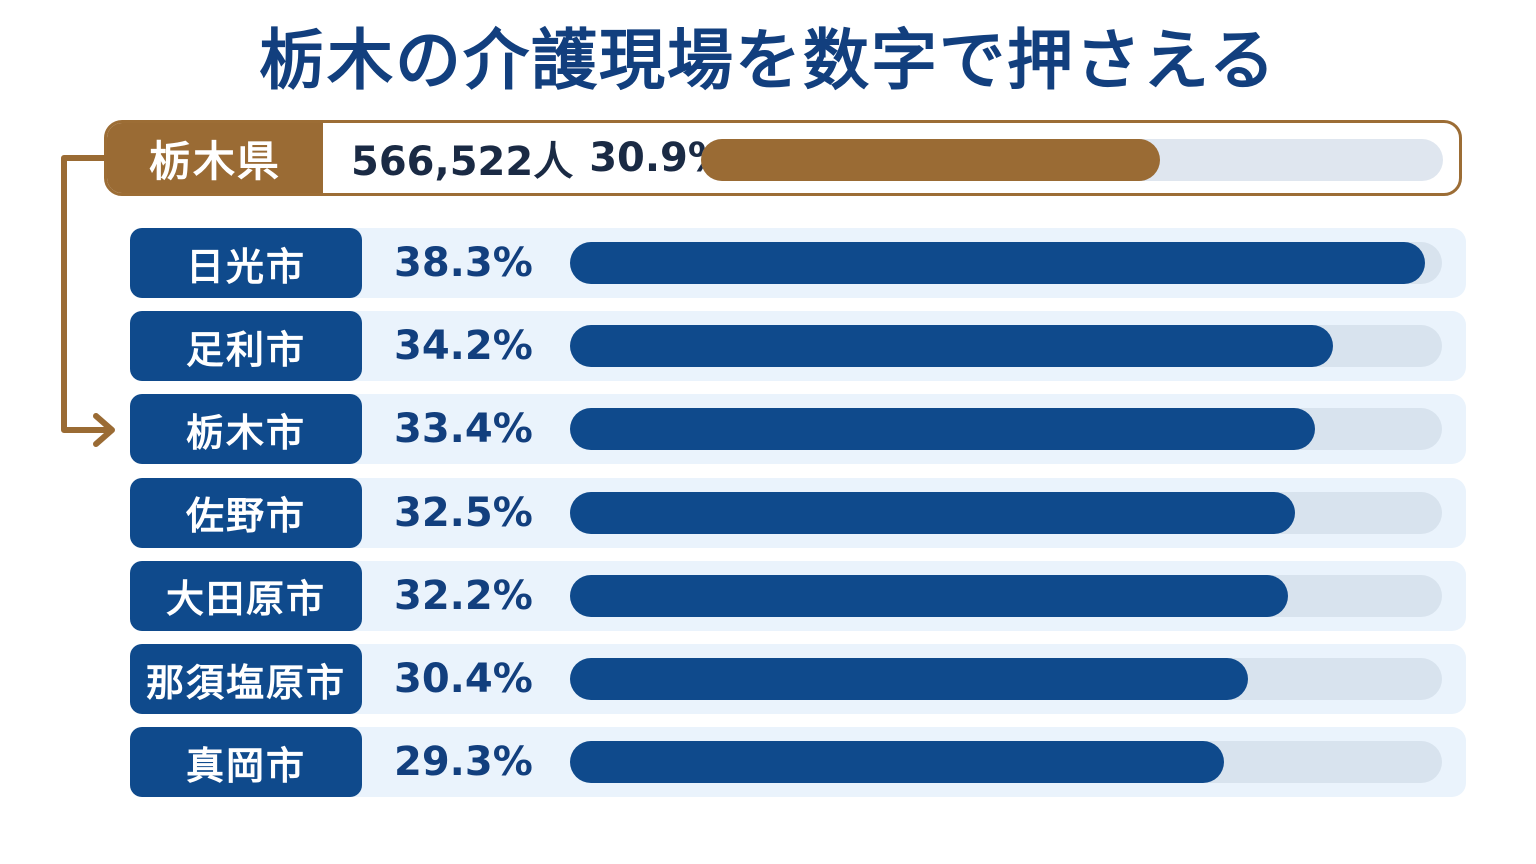  Describe the element at coordinates (463, 429) in the screenshot. I see `city-value-label: 33.4%` at that location.